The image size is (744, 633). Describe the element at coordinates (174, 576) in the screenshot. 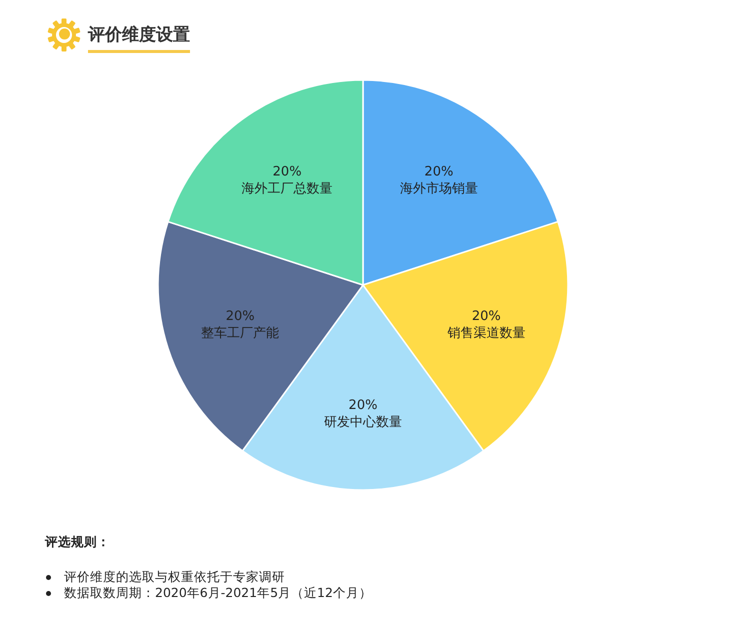

I see `text: 评价维度的选取与权重依托于专家调研` at that location.